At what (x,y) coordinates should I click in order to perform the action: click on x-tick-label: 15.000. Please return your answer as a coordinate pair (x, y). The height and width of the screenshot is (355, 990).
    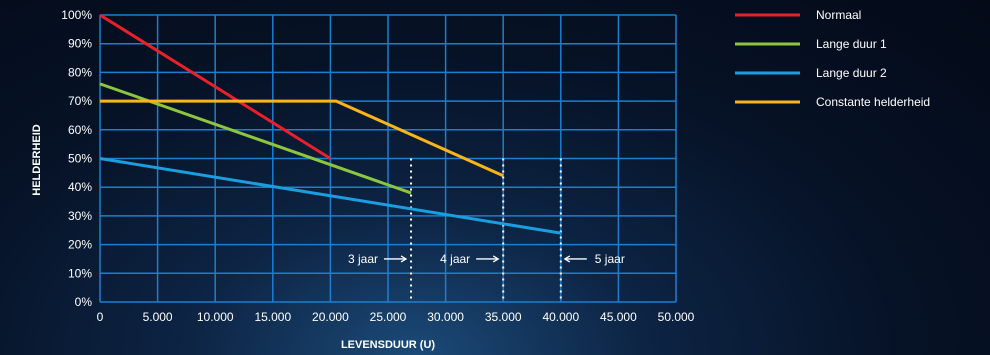
    Looking at the image, I should click on (272, 317).